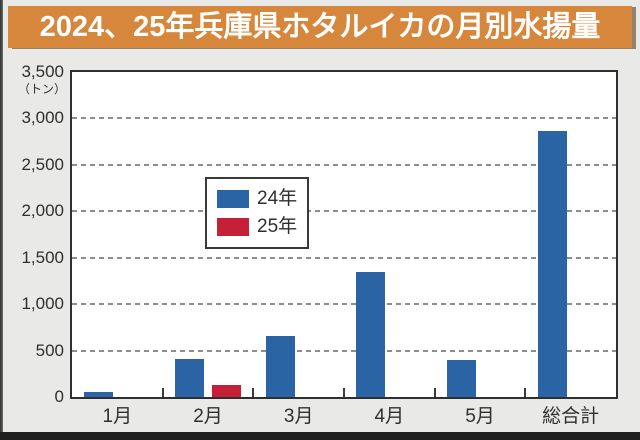 Image resolution: width=640 pixels, height=440 pixels. What do you see at coordinates (298, 416) in the screenshot?
I see `x-axis-label: 3月` at bounding box center [298, 416].